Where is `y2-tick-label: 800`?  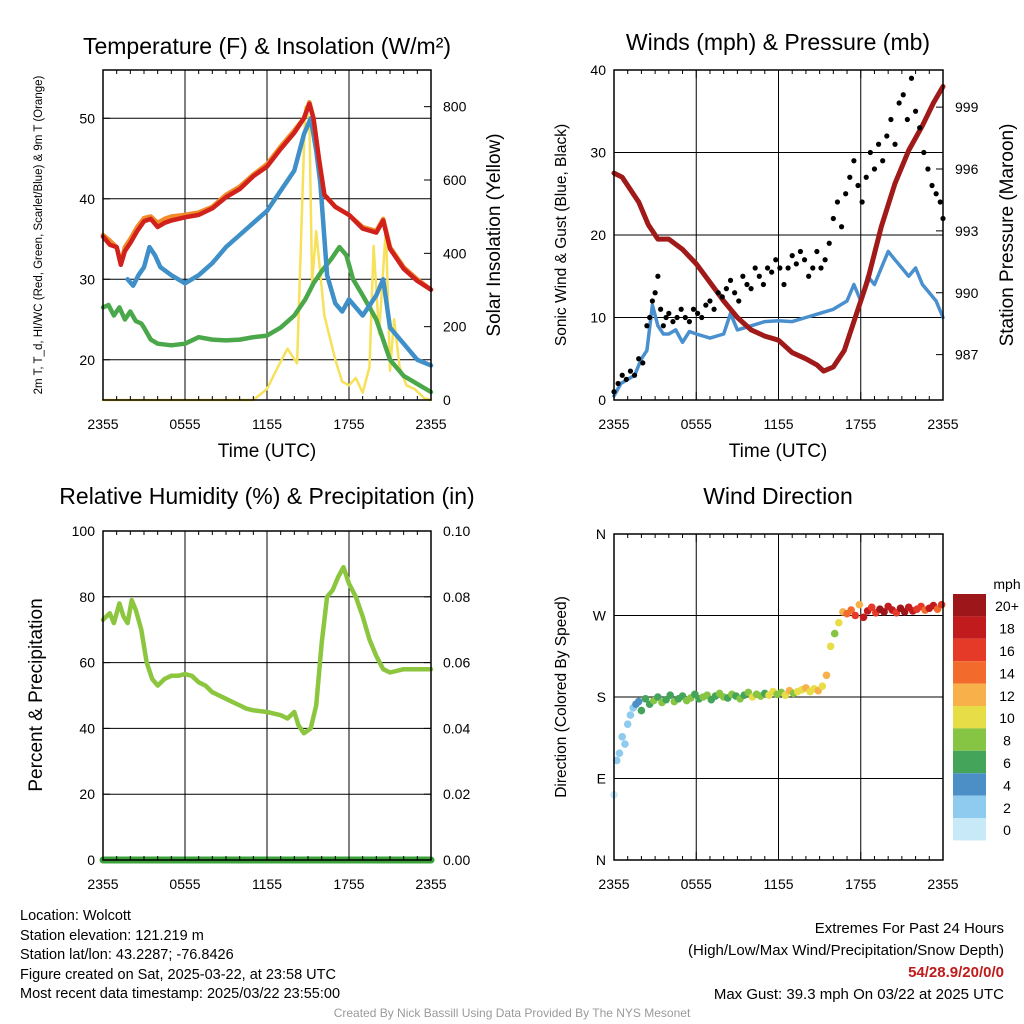
y2-tick-label: 800 is located at coordinates (455, 107).